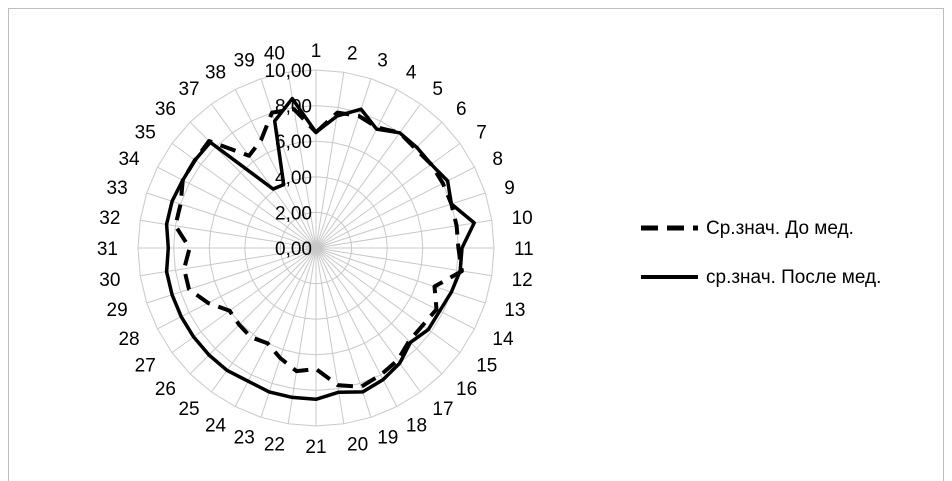 The image size is (952, 481). What do you see at coordinates (466, 389) in the screenshot?
I see `category-label: 16` at bounding box center [466, 389].